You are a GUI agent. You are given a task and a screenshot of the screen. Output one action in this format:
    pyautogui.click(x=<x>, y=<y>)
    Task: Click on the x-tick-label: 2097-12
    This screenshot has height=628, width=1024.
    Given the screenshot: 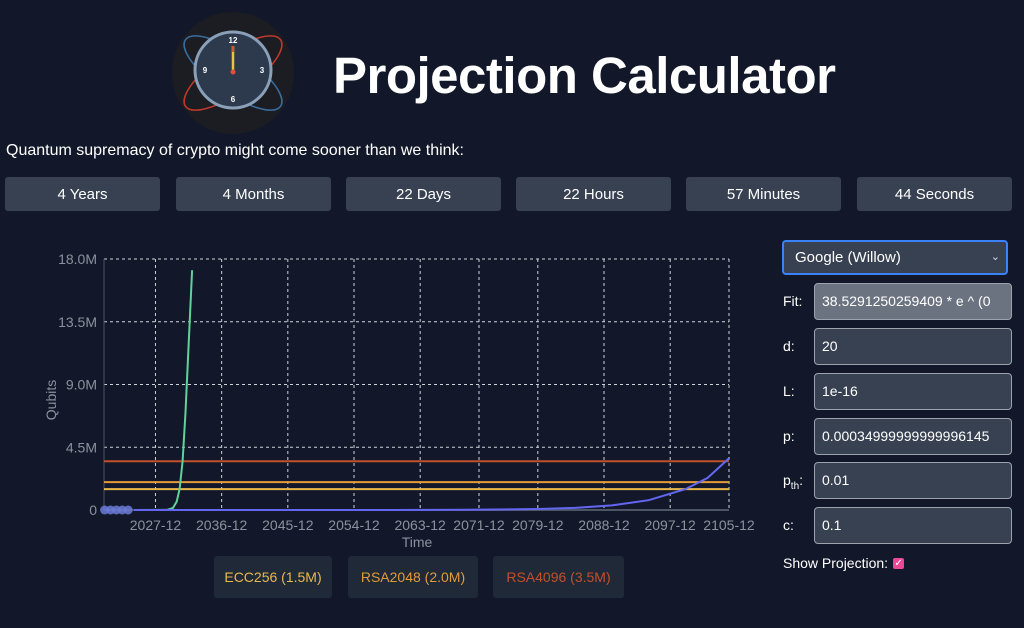 What is the action you would take?
    pyautogui.click(x=670, y=525)
    